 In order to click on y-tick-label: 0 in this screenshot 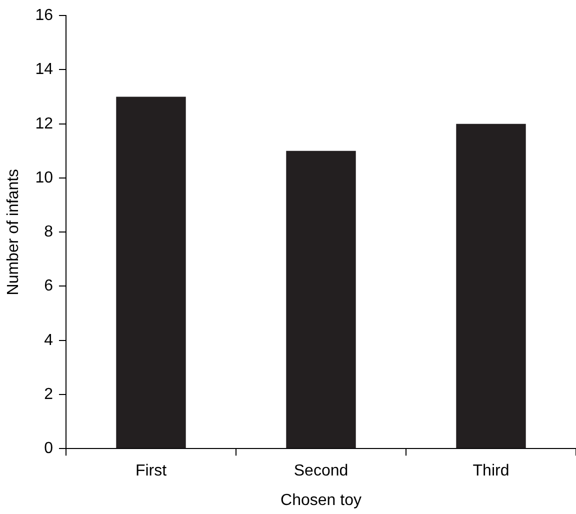, I will do `click(49, 449)`.